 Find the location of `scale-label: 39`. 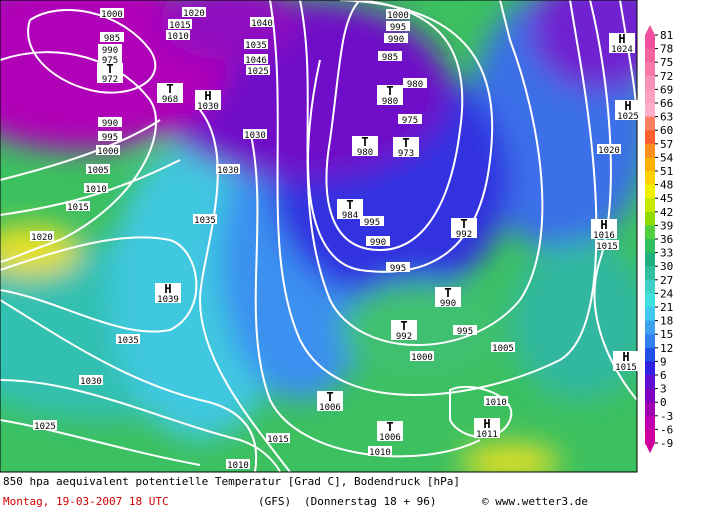

scale-label: 39 is located at coordinates (666, 225).